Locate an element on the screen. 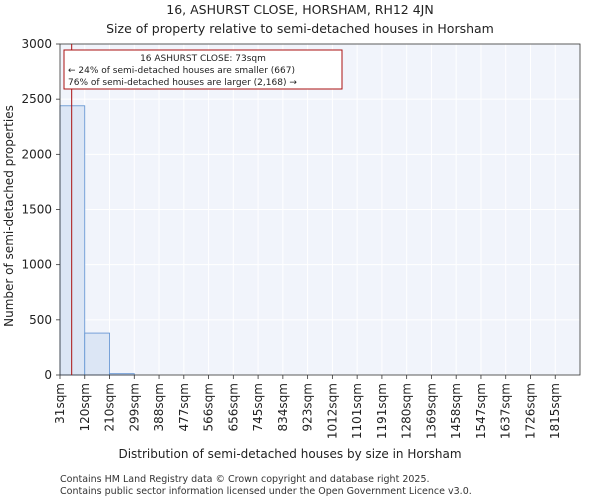  x-tick-label: 388sqm is located at coordinates (159, 407).